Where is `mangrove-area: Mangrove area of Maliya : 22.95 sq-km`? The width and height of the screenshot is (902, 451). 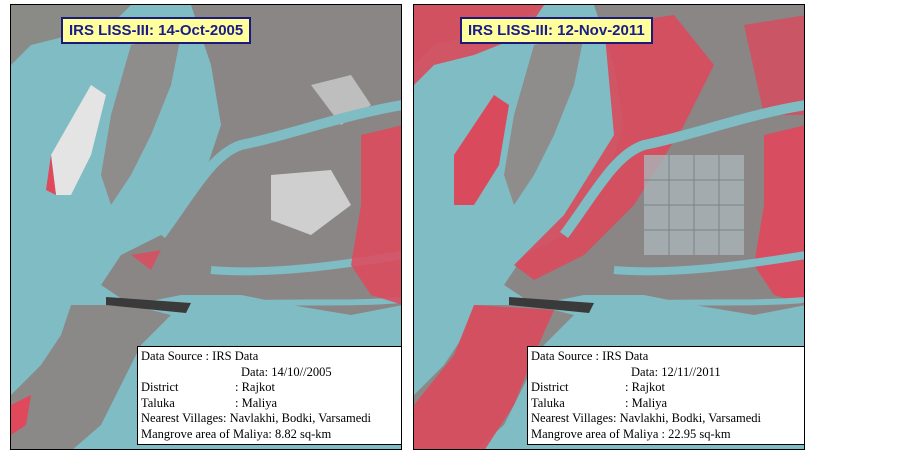 mangrove-area: Mangrove area of Maliya : 22.95 sq-km is located at coordinates (631, 433).